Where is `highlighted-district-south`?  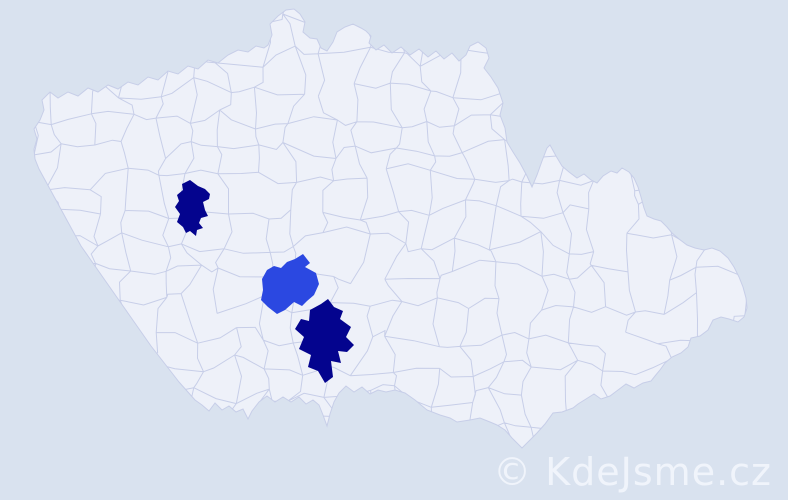 highlighted-district-south is located at coordinates (324, 341).